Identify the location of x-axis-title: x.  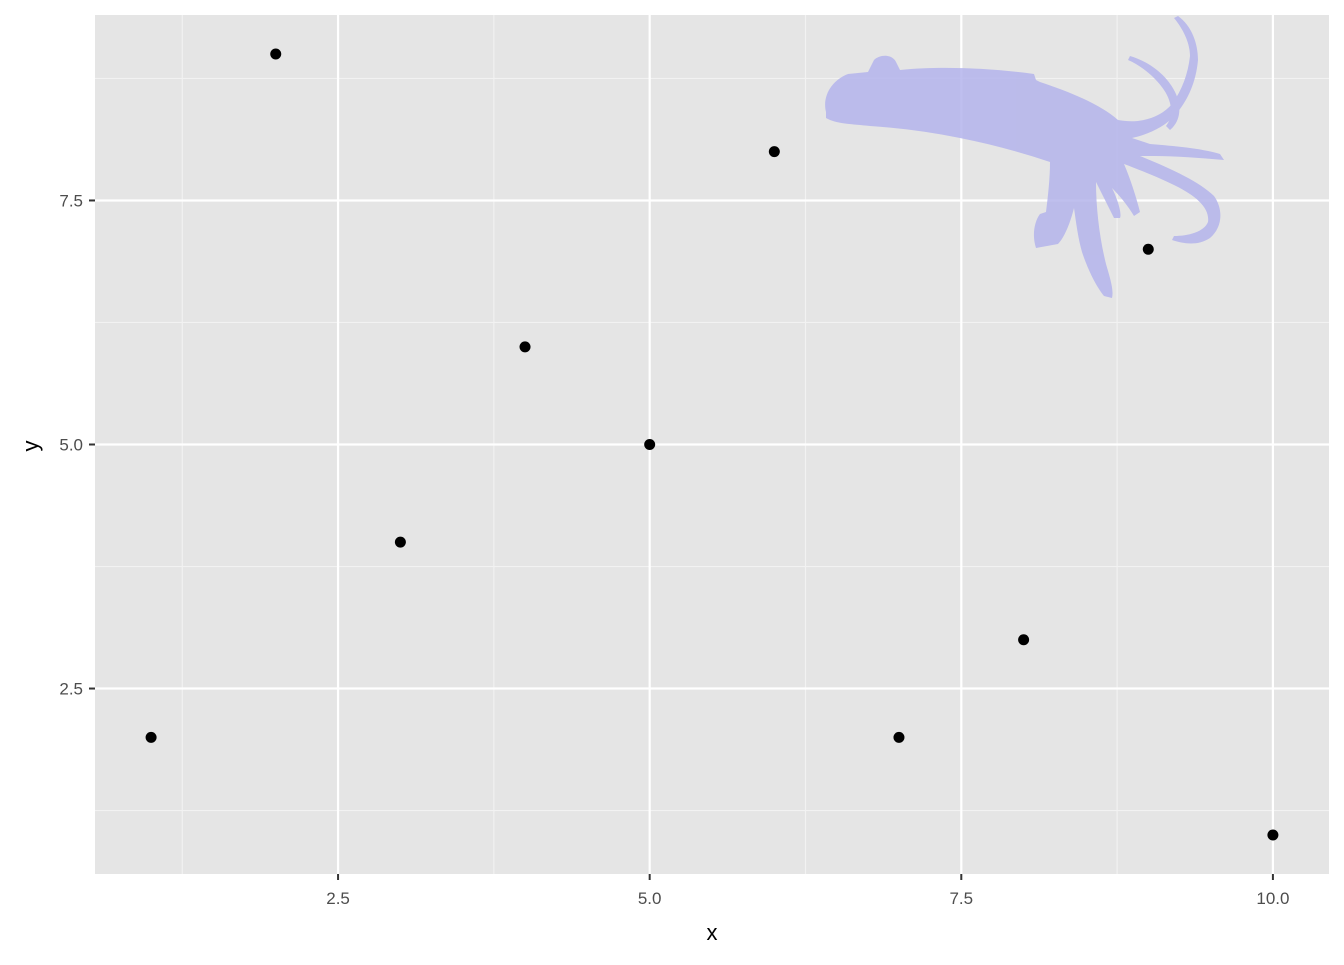
(712, 932).